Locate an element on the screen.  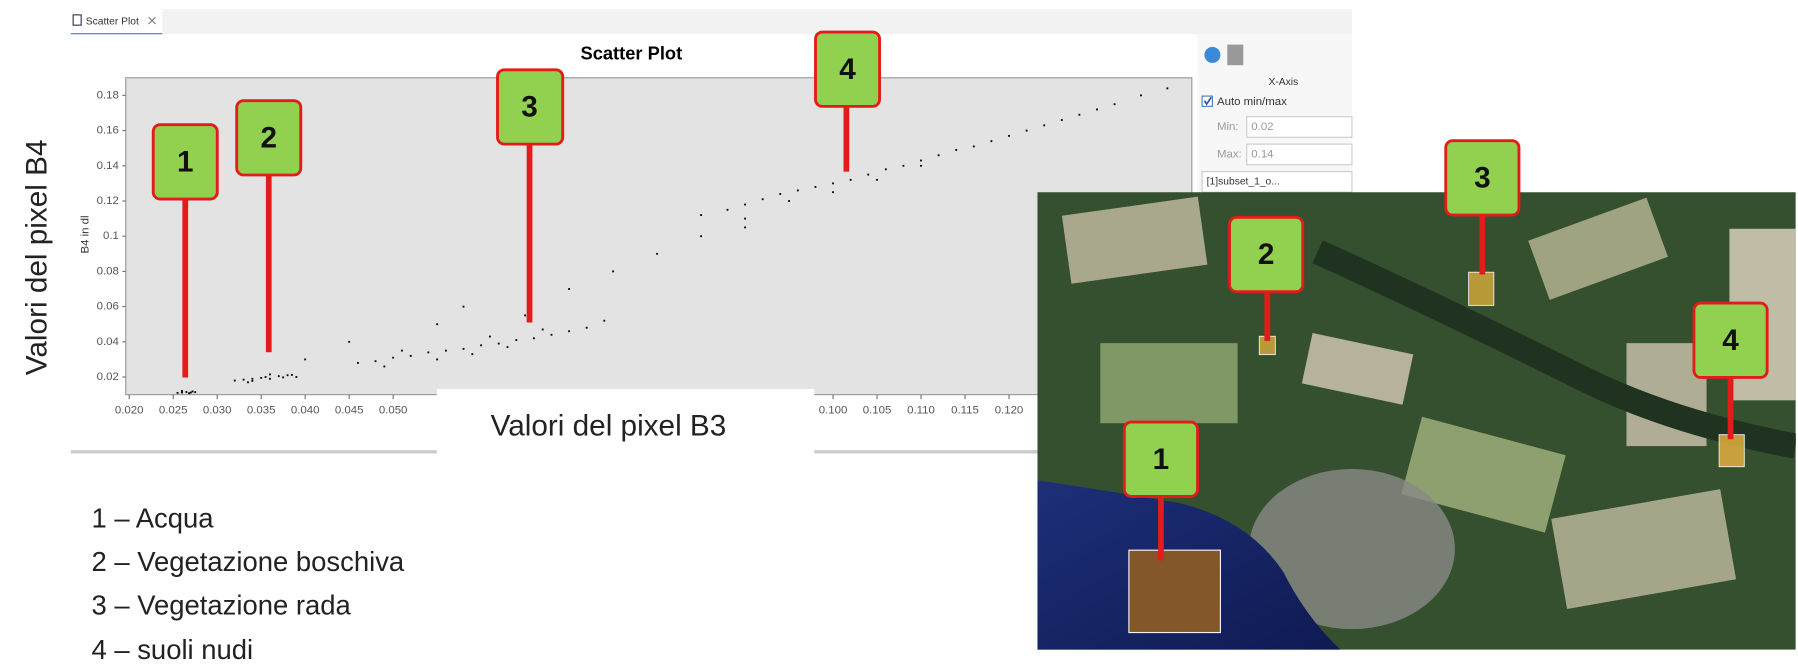
tab-close is located at coordinates (152, 20).